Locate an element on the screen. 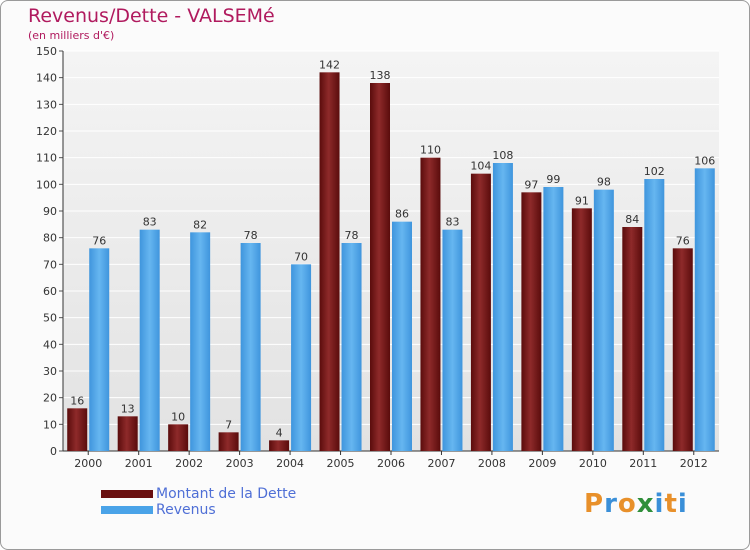 The image size is (750, 550). legend-swatch-revenue is located at coordinates (127, 510).